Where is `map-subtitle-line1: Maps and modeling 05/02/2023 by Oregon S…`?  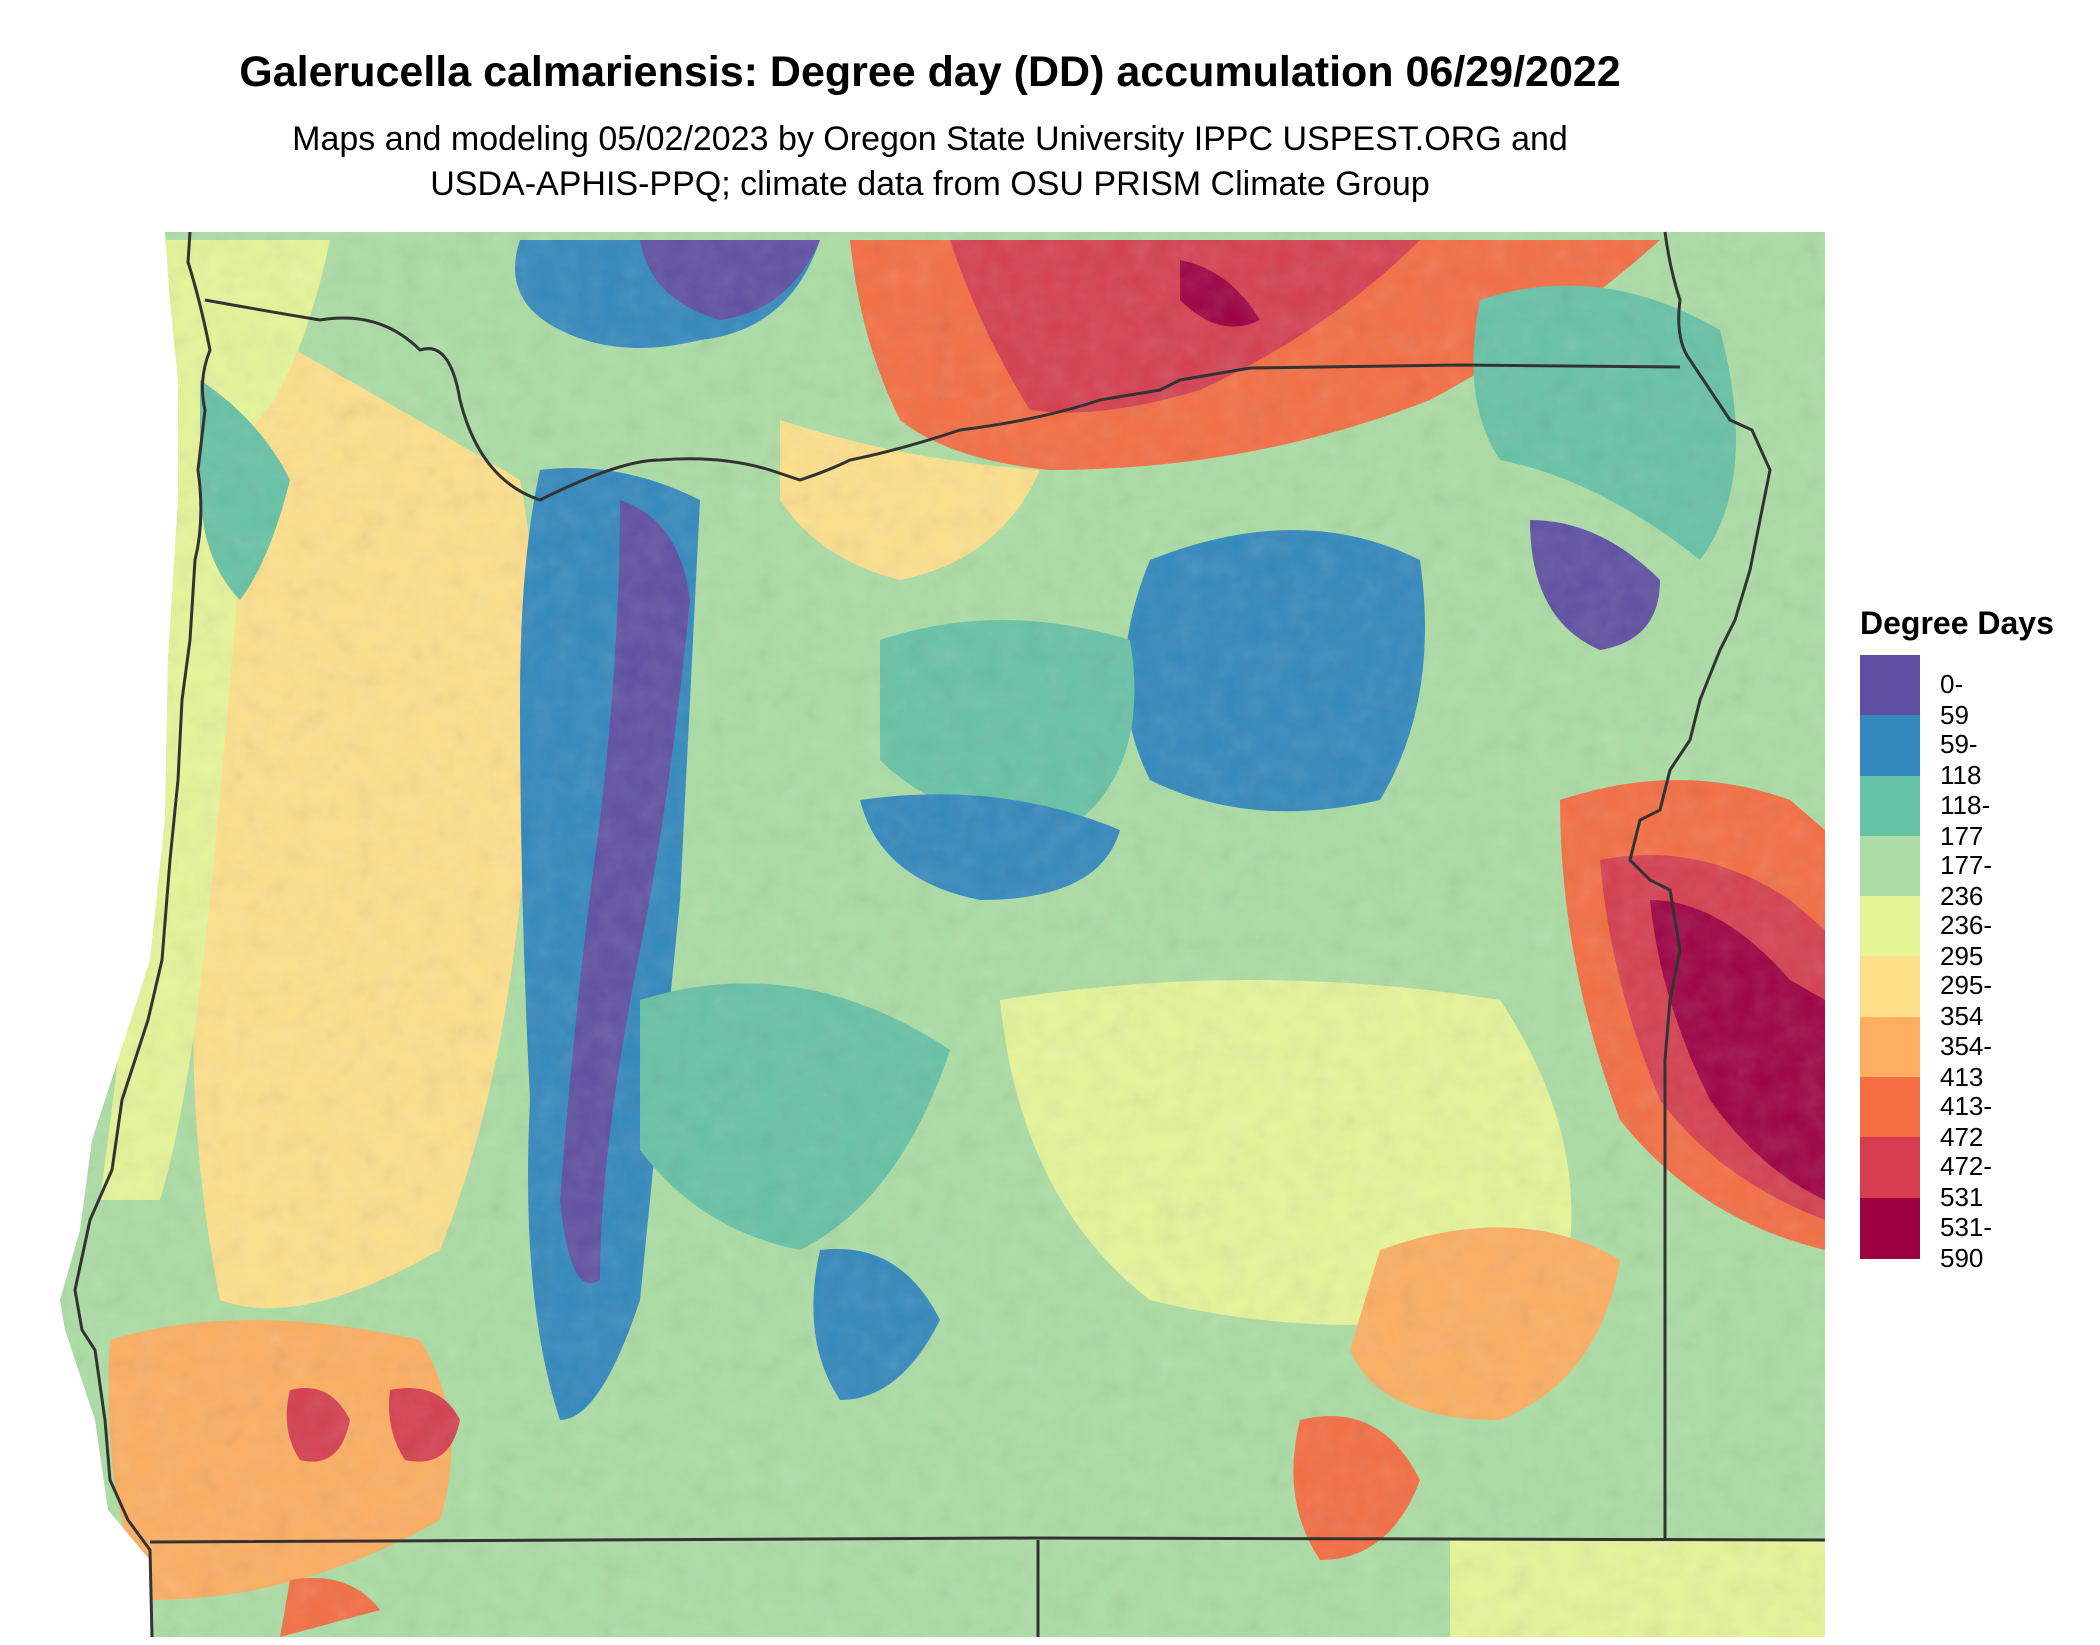
map-subtitle-line1: Maps and modeling 05/02/2023 by Oregon S… is located at coordinates (930, 139).